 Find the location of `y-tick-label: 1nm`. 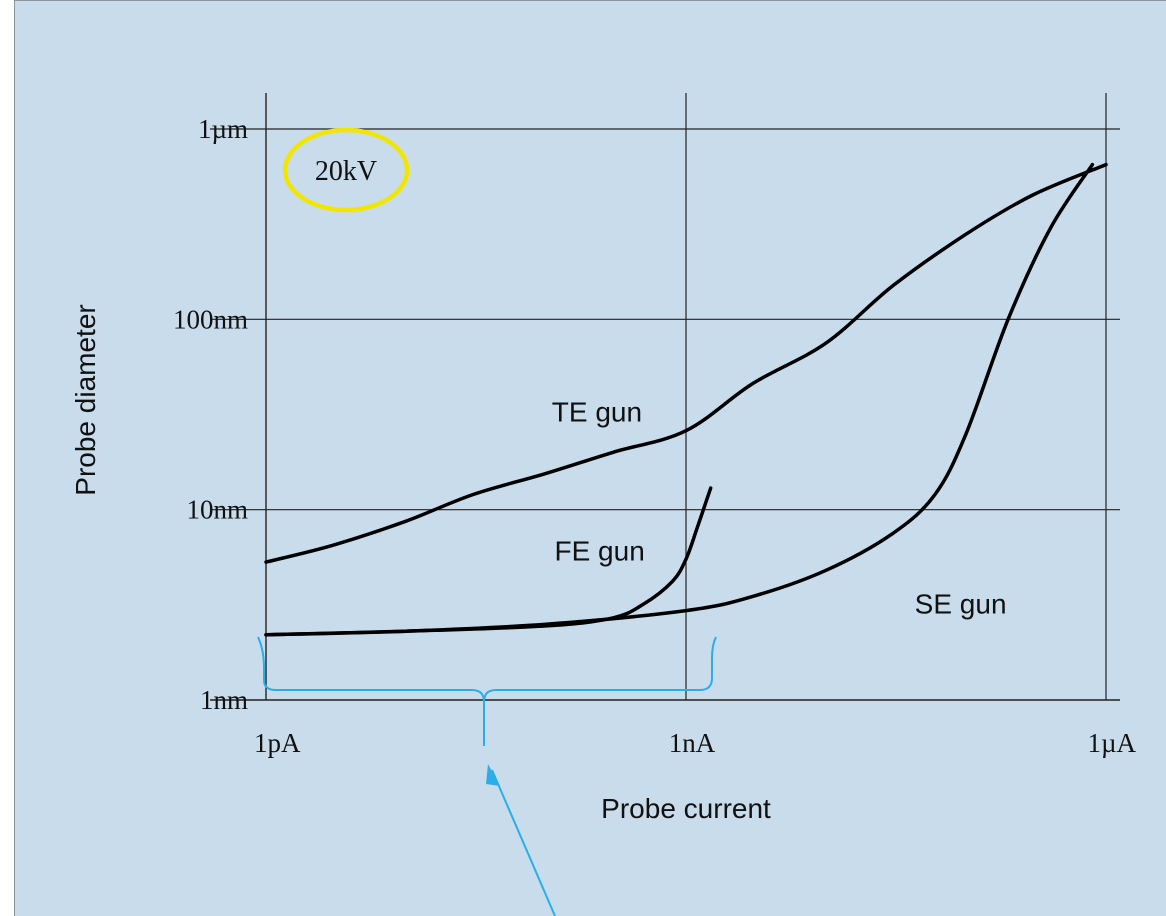

y-tick-label: 1nm is located at coordinates (224, 700).